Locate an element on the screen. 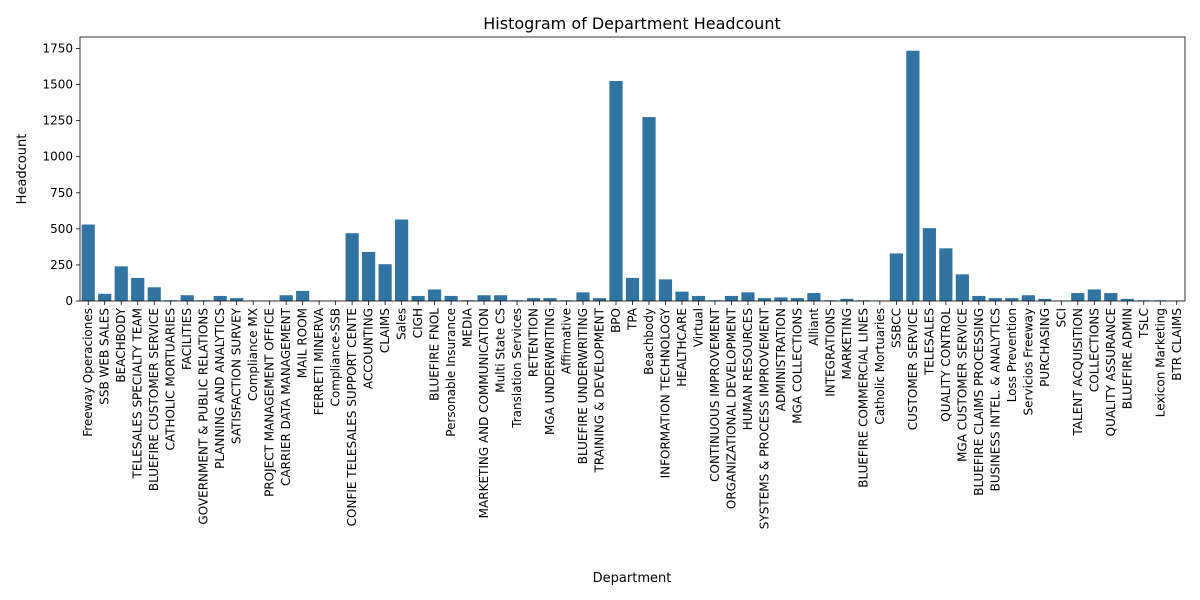  y-tick-label: 1750 is located at coordinates (57, 49).